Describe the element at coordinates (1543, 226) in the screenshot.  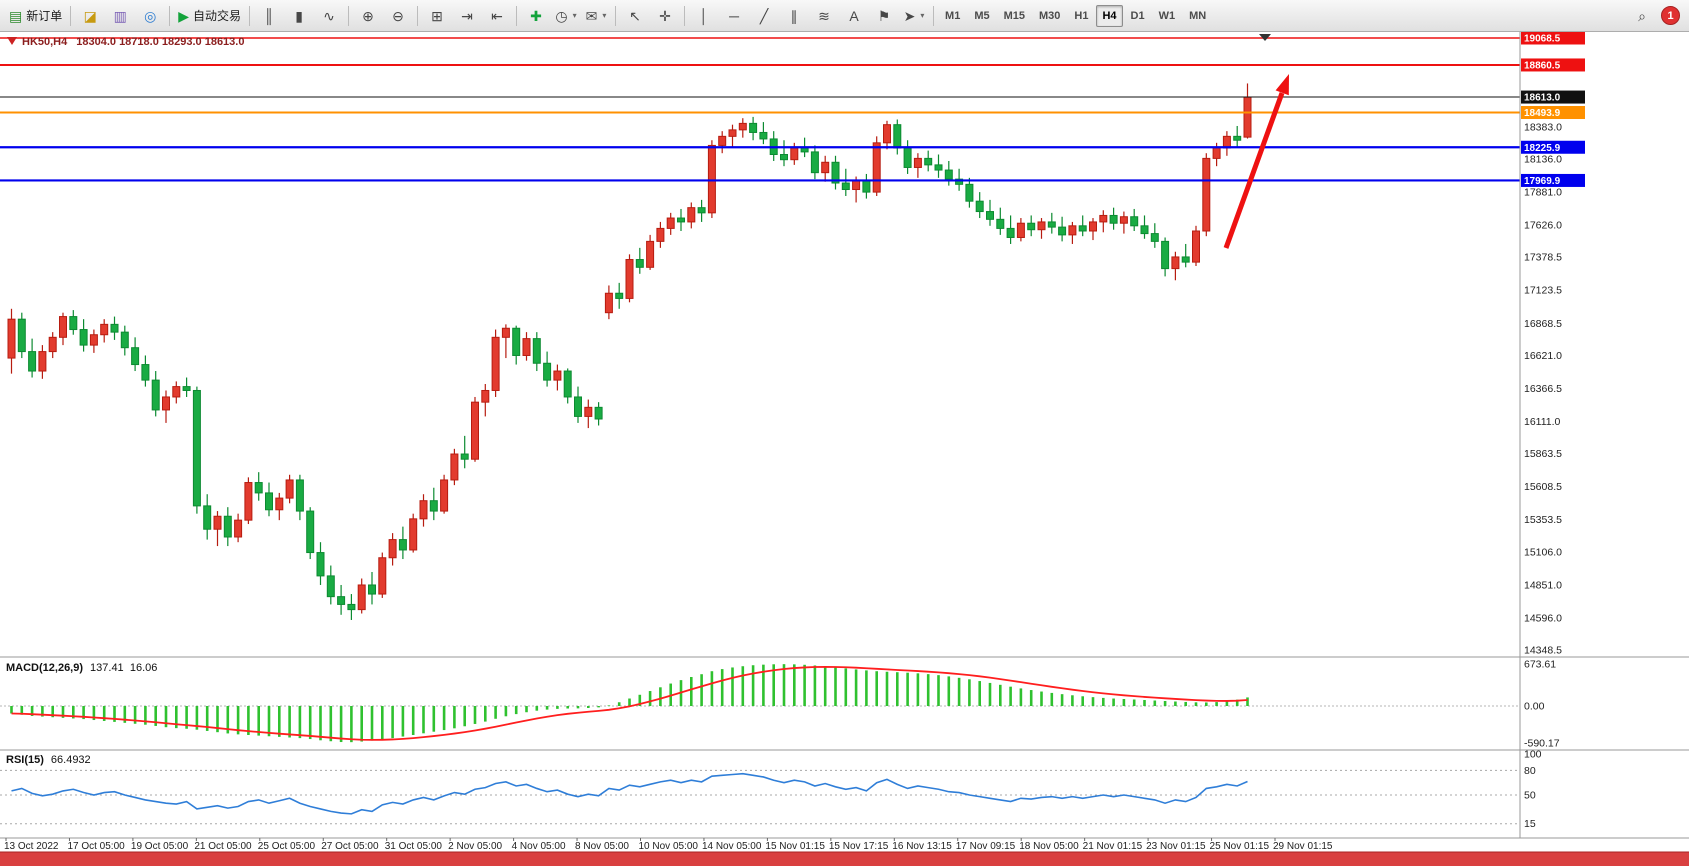
I see `price-axis-tick: 17626.0` at that location.